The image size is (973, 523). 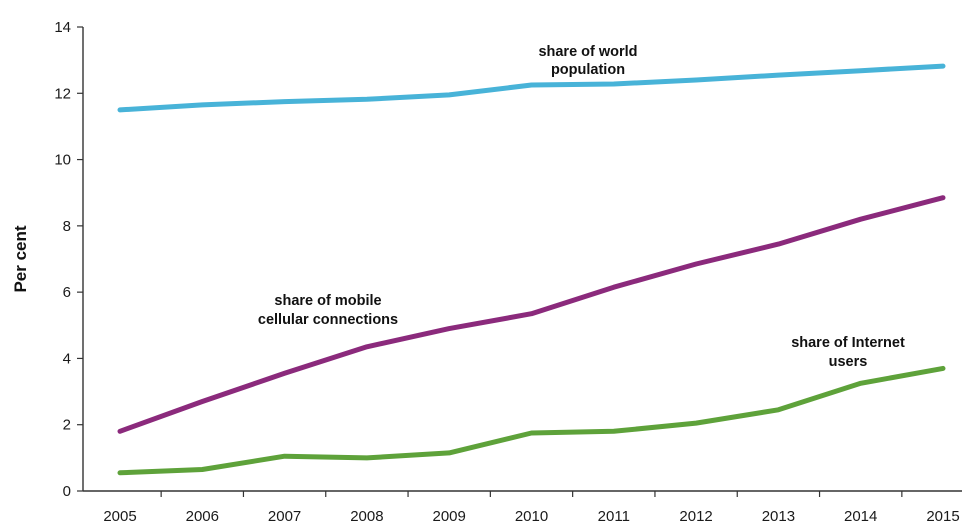 What do you see at coordinates (531, 515) in the screenshot?
I see `x-tick-label: 2010` at bounding box center [531, 515].